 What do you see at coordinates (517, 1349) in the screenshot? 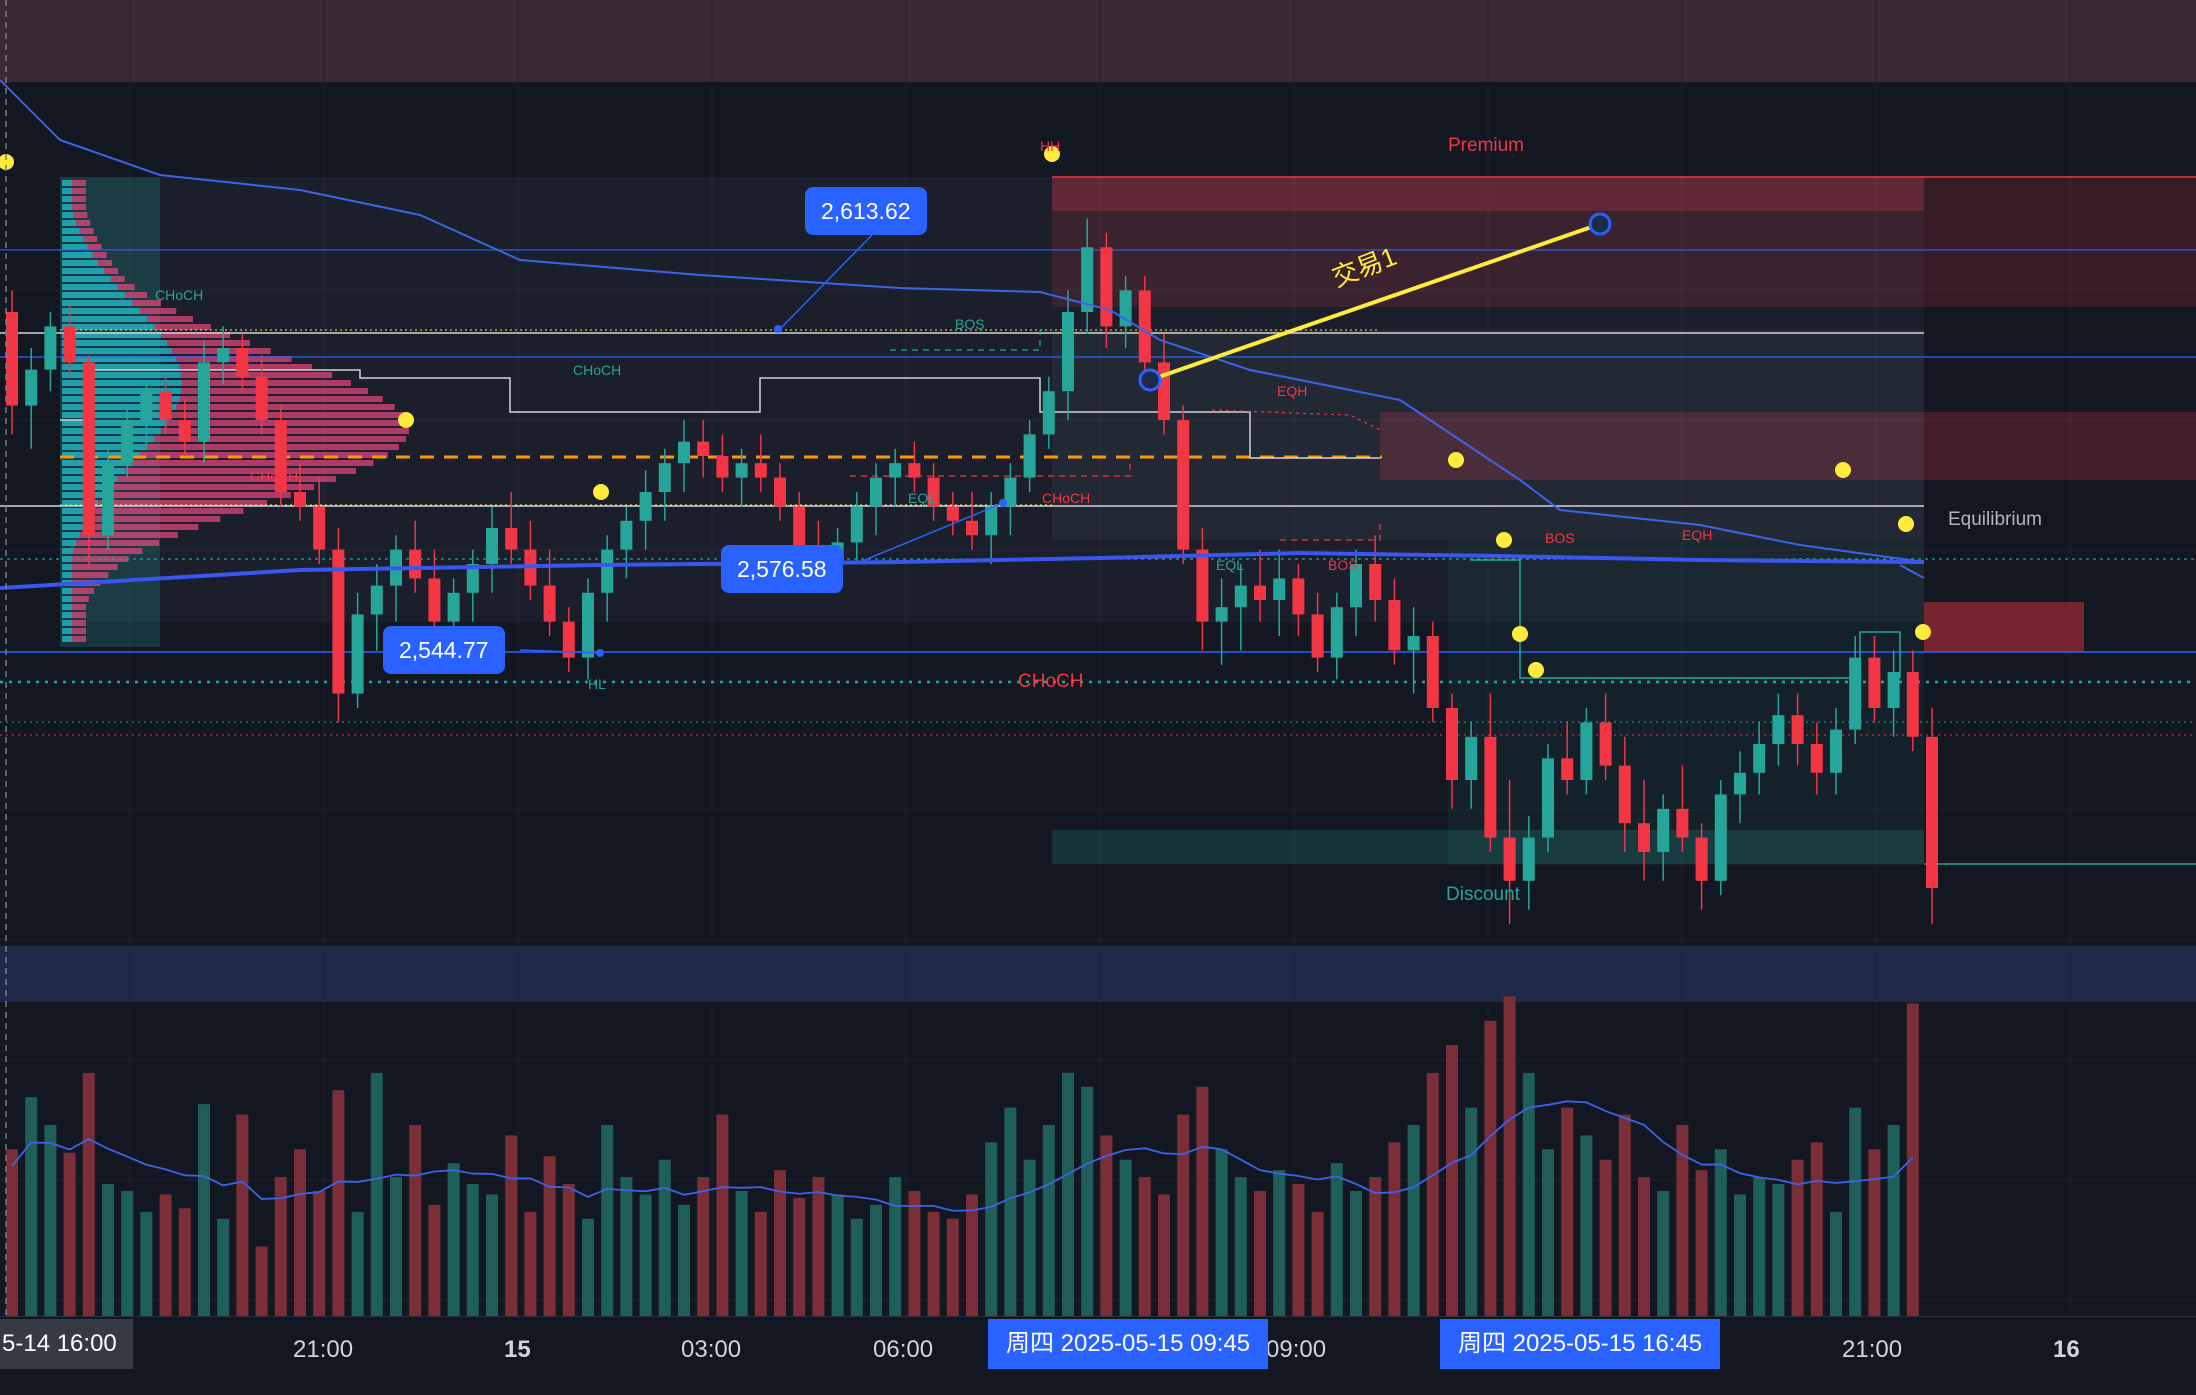
I see `time-tick: 15` at bounding box center [517, 1349].